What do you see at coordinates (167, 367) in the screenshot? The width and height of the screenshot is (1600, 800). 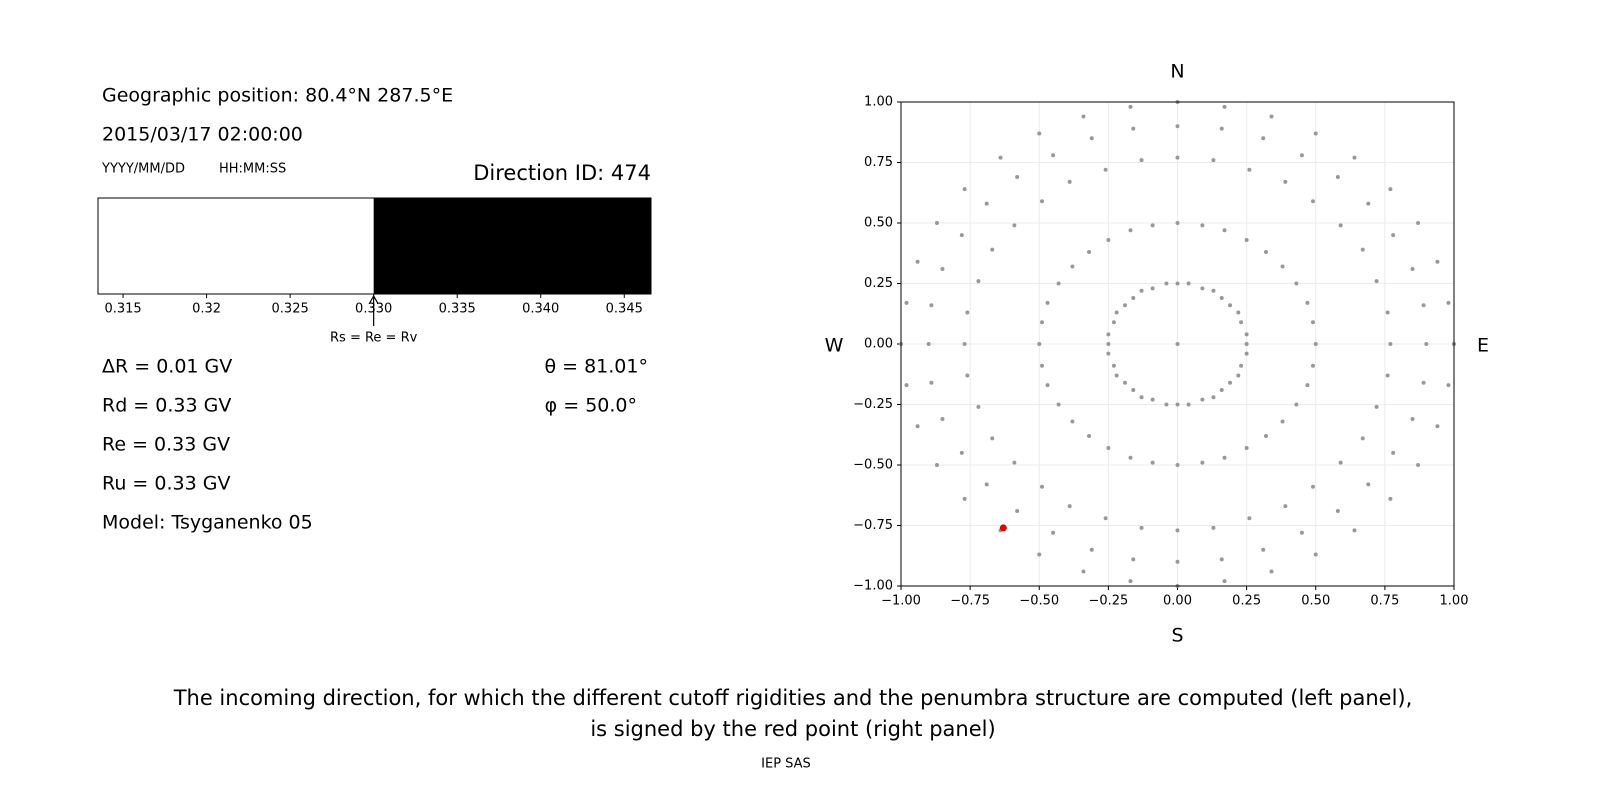 I see `rigidity: ΔR = 0.01 GV` at bounding box center [167, 367].